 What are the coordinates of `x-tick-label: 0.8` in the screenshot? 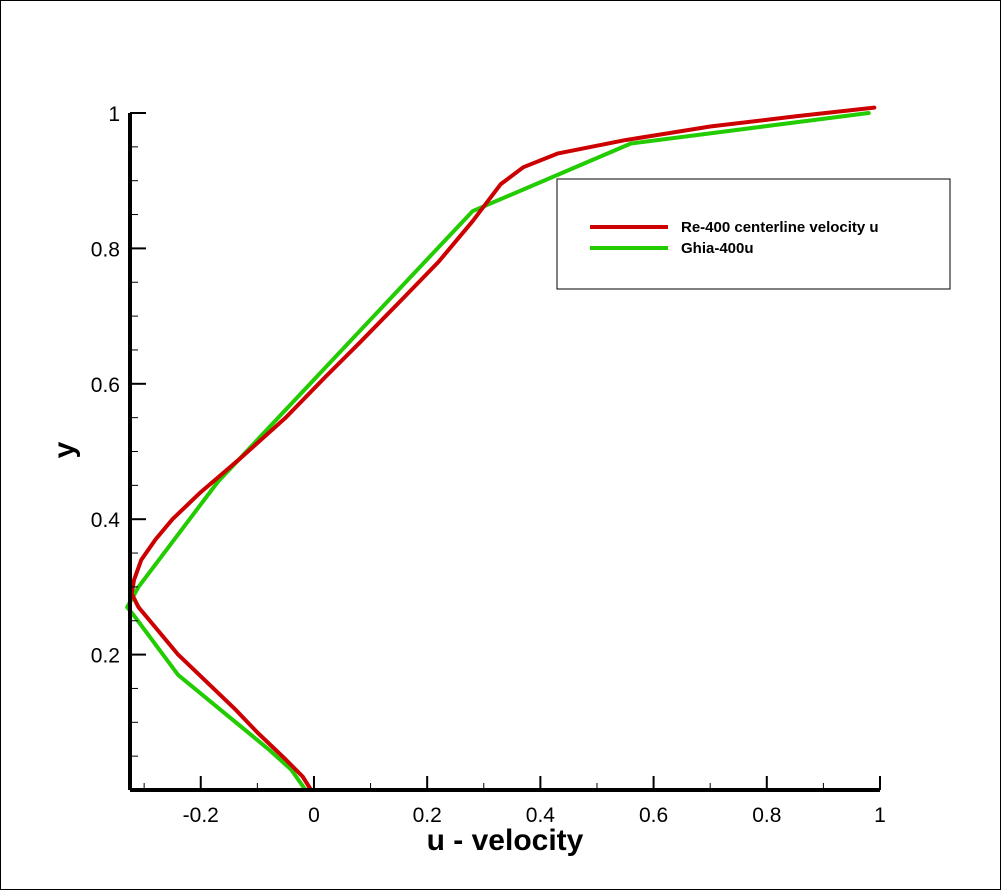 It's located at (766, 815).